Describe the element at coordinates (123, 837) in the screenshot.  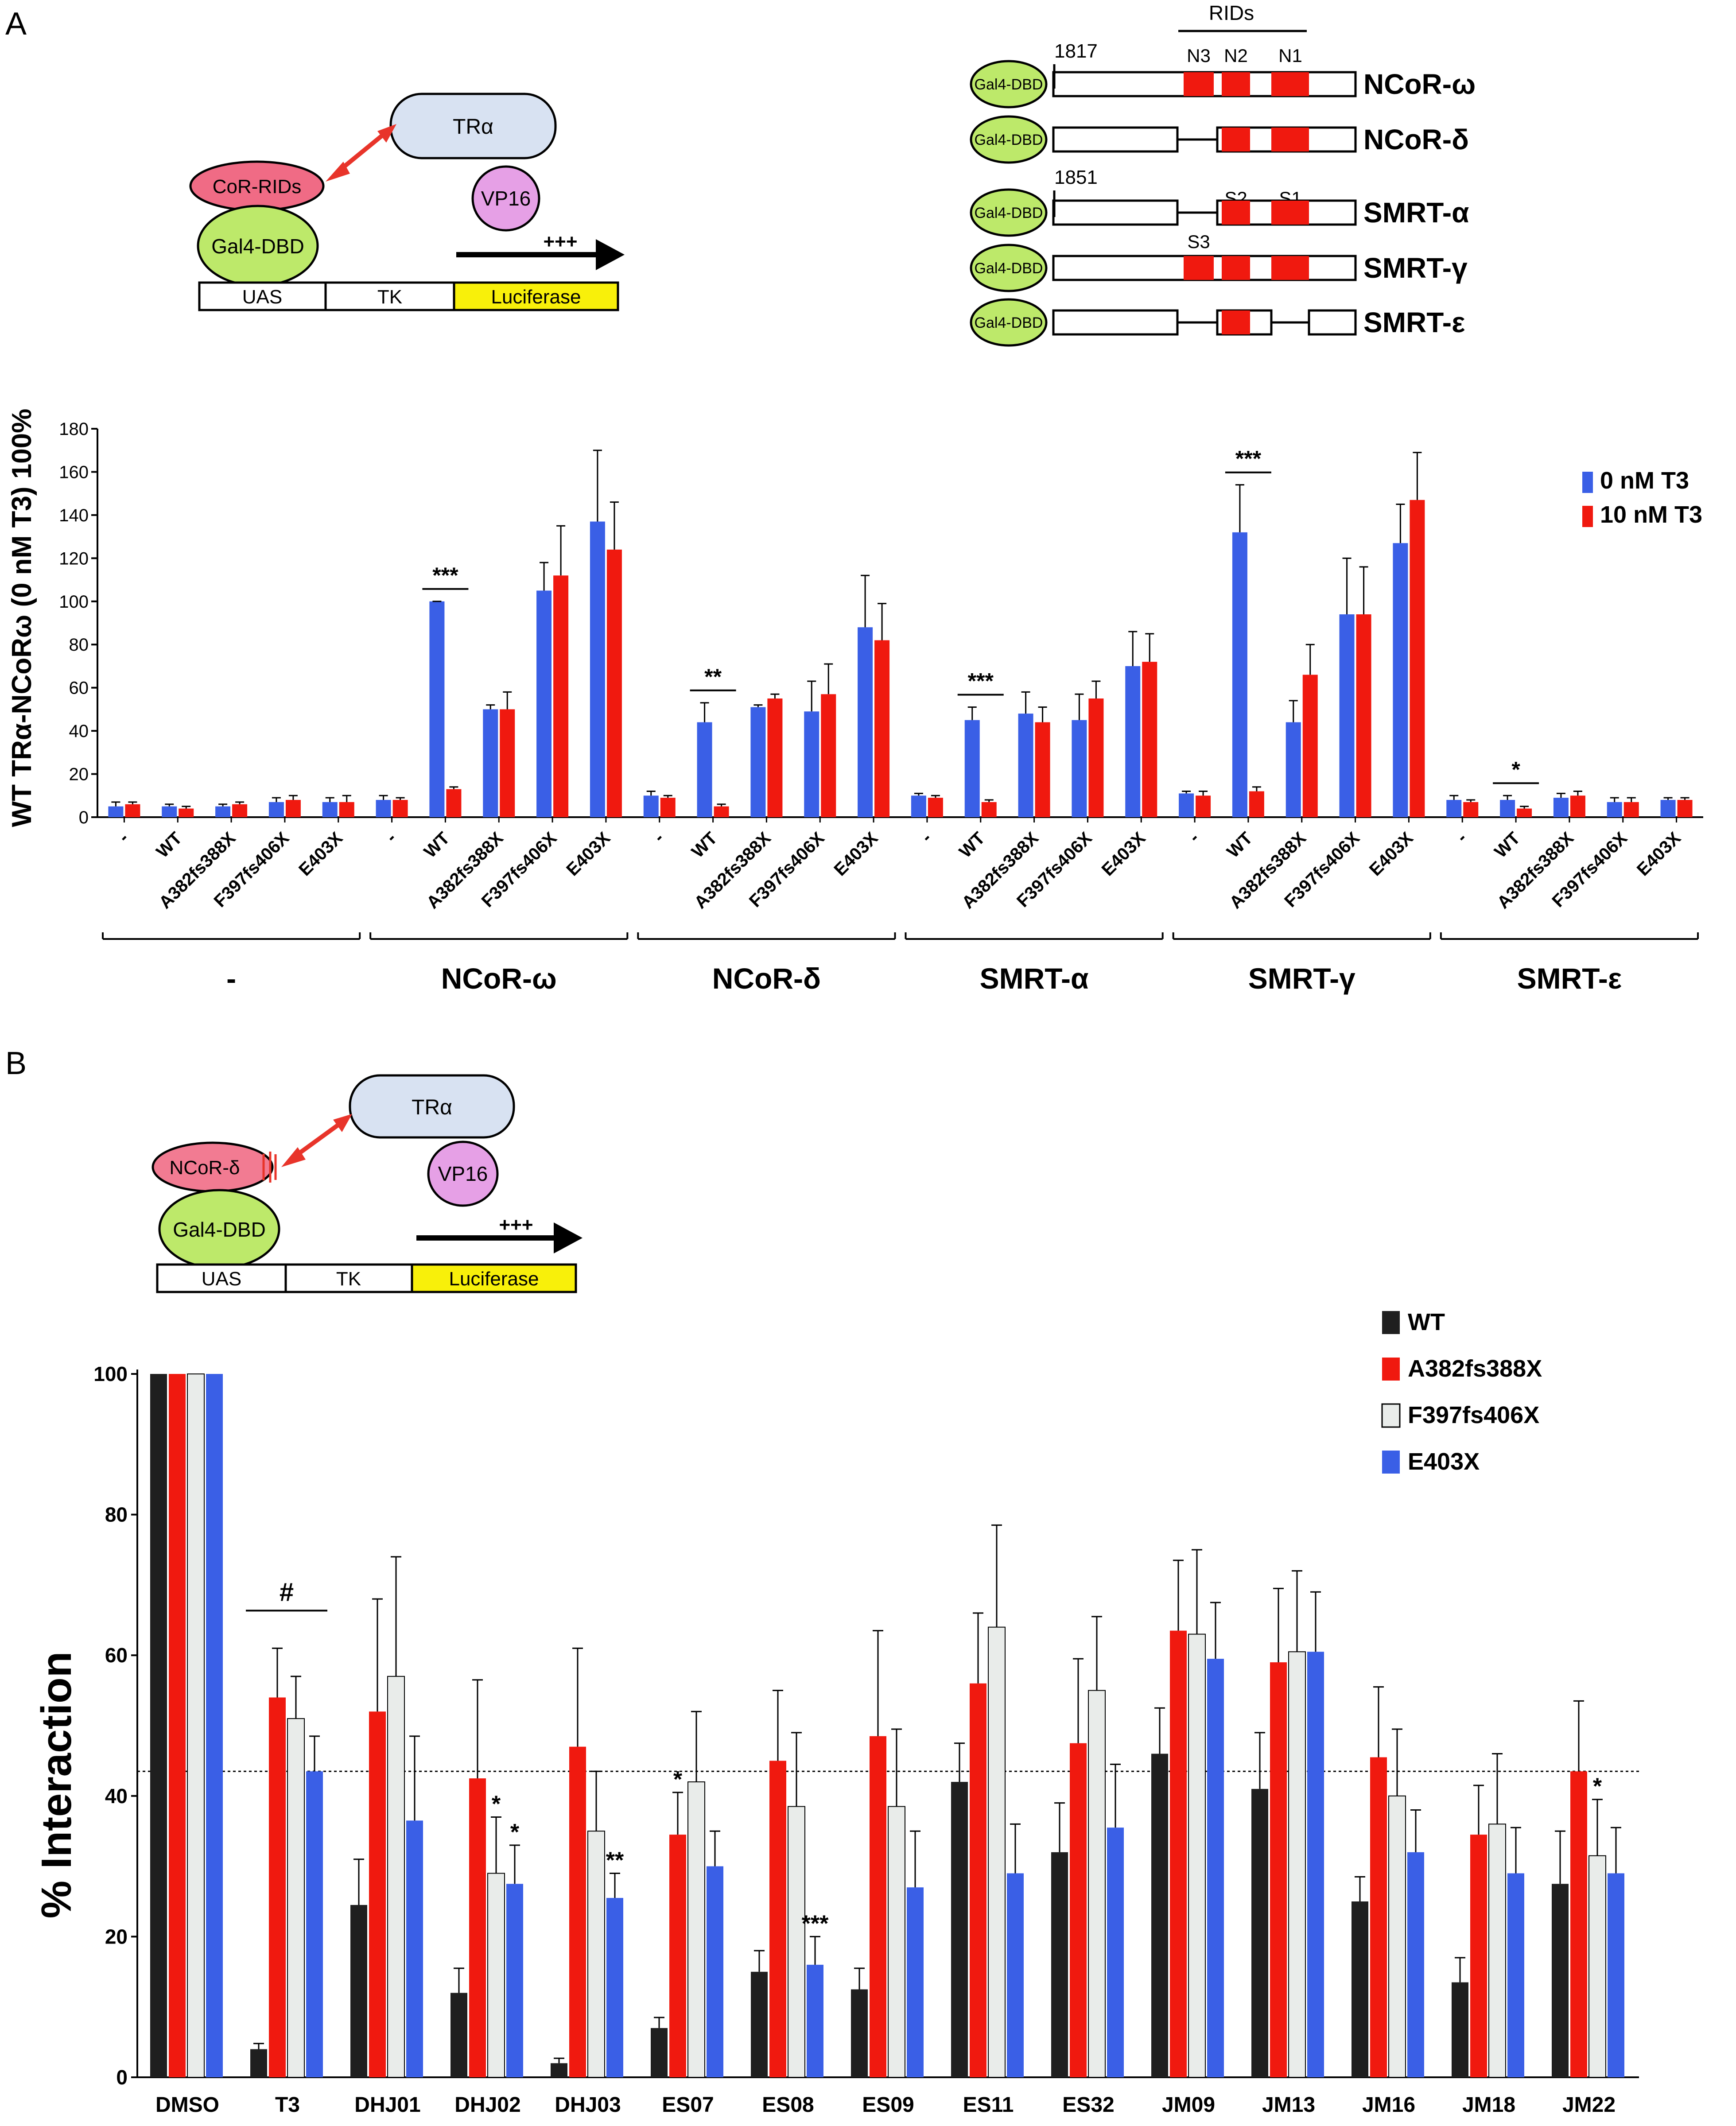
I see `chart-a-category-label: -` at that location.